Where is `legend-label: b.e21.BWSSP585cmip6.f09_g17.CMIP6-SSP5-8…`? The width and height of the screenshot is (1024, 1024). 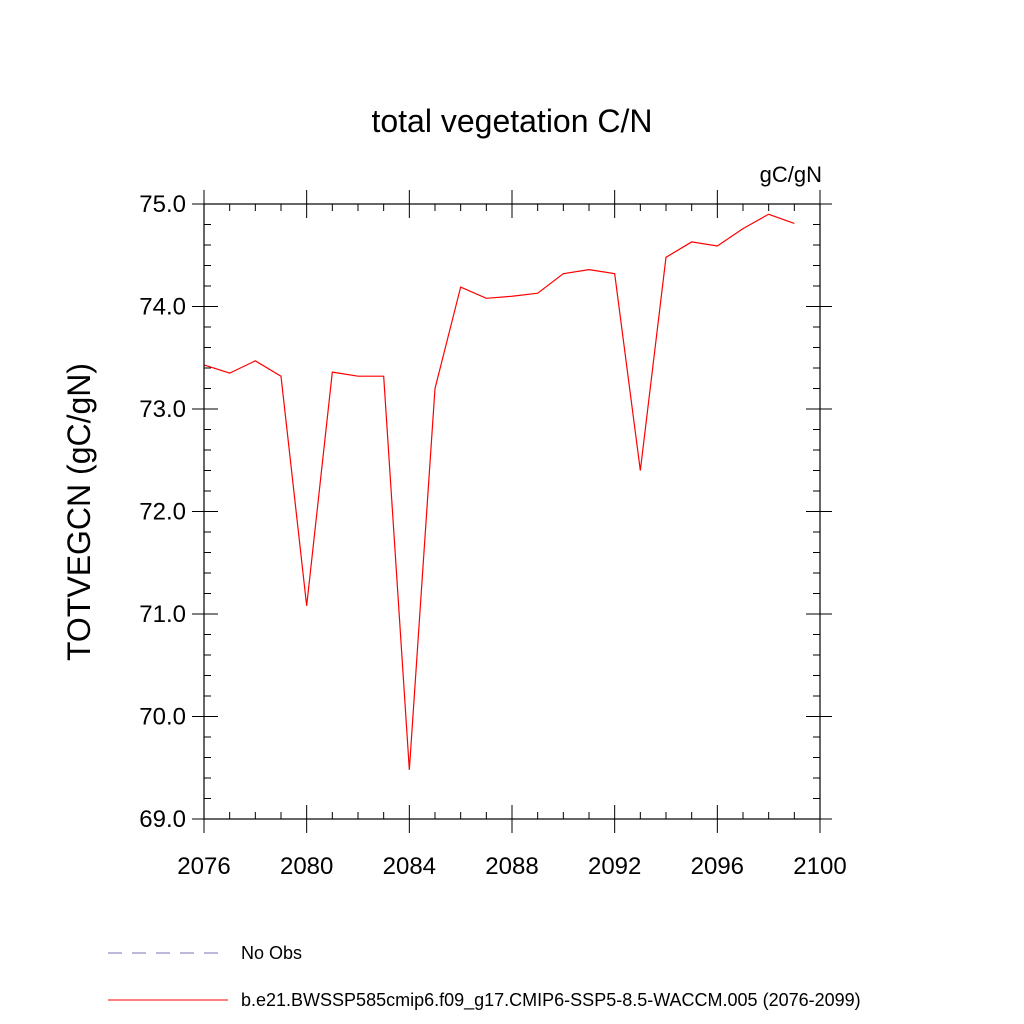 legend-label: b.e21.BWSSP585cmip6.f09_g17.CMIP6-SSP5-8… is located at coordinates (551, 1000).